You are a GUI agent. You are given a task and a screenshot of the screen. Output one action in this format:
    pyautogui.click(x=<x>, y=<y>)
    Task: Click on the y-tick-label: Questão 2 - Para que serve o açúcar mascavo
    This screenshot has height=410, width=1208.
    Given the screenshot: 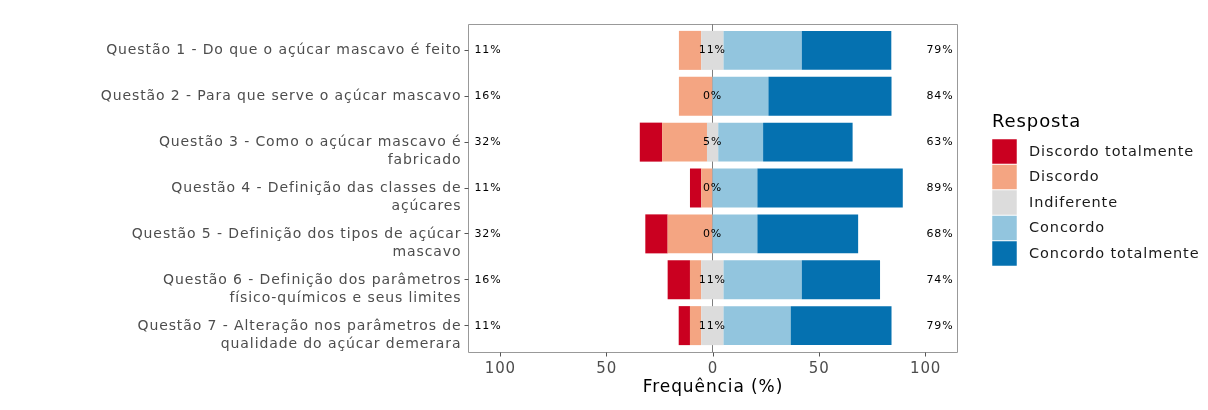 What is the action you would take?
    pyautogui.click(x=281, y=95)
    